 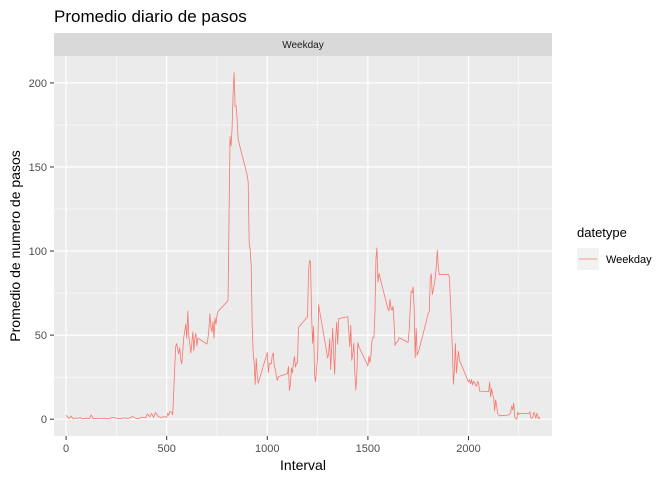 I want to click on x-tick-label: 1500, so click(x=368, y=449).